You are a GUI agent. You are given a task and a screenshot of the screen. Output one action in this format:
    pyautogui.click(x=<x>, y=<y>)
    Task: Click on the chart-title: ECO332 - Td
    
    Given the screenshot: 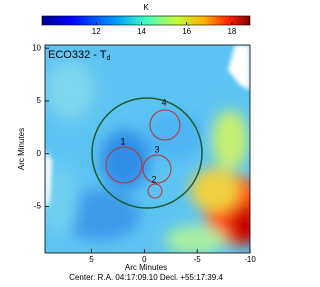 What is the action you would take?
    pyautogui.click(x=79, y=55)
    